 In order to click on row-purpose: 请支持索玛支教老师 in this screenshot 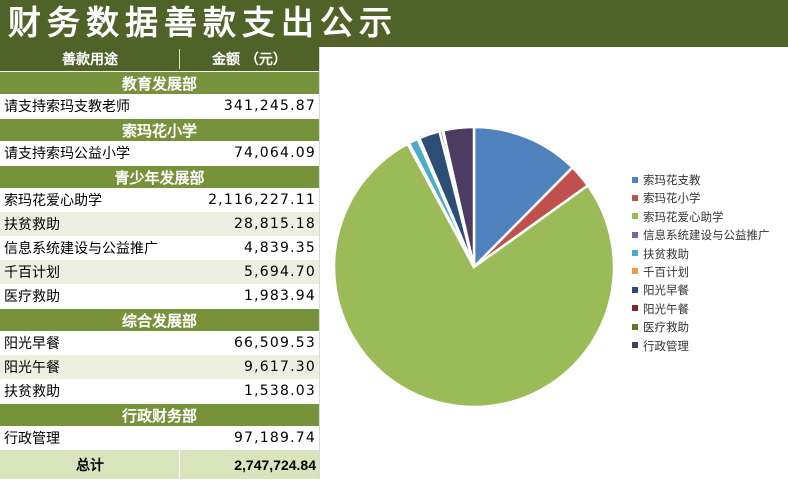, I will do `click(67, 107)`.